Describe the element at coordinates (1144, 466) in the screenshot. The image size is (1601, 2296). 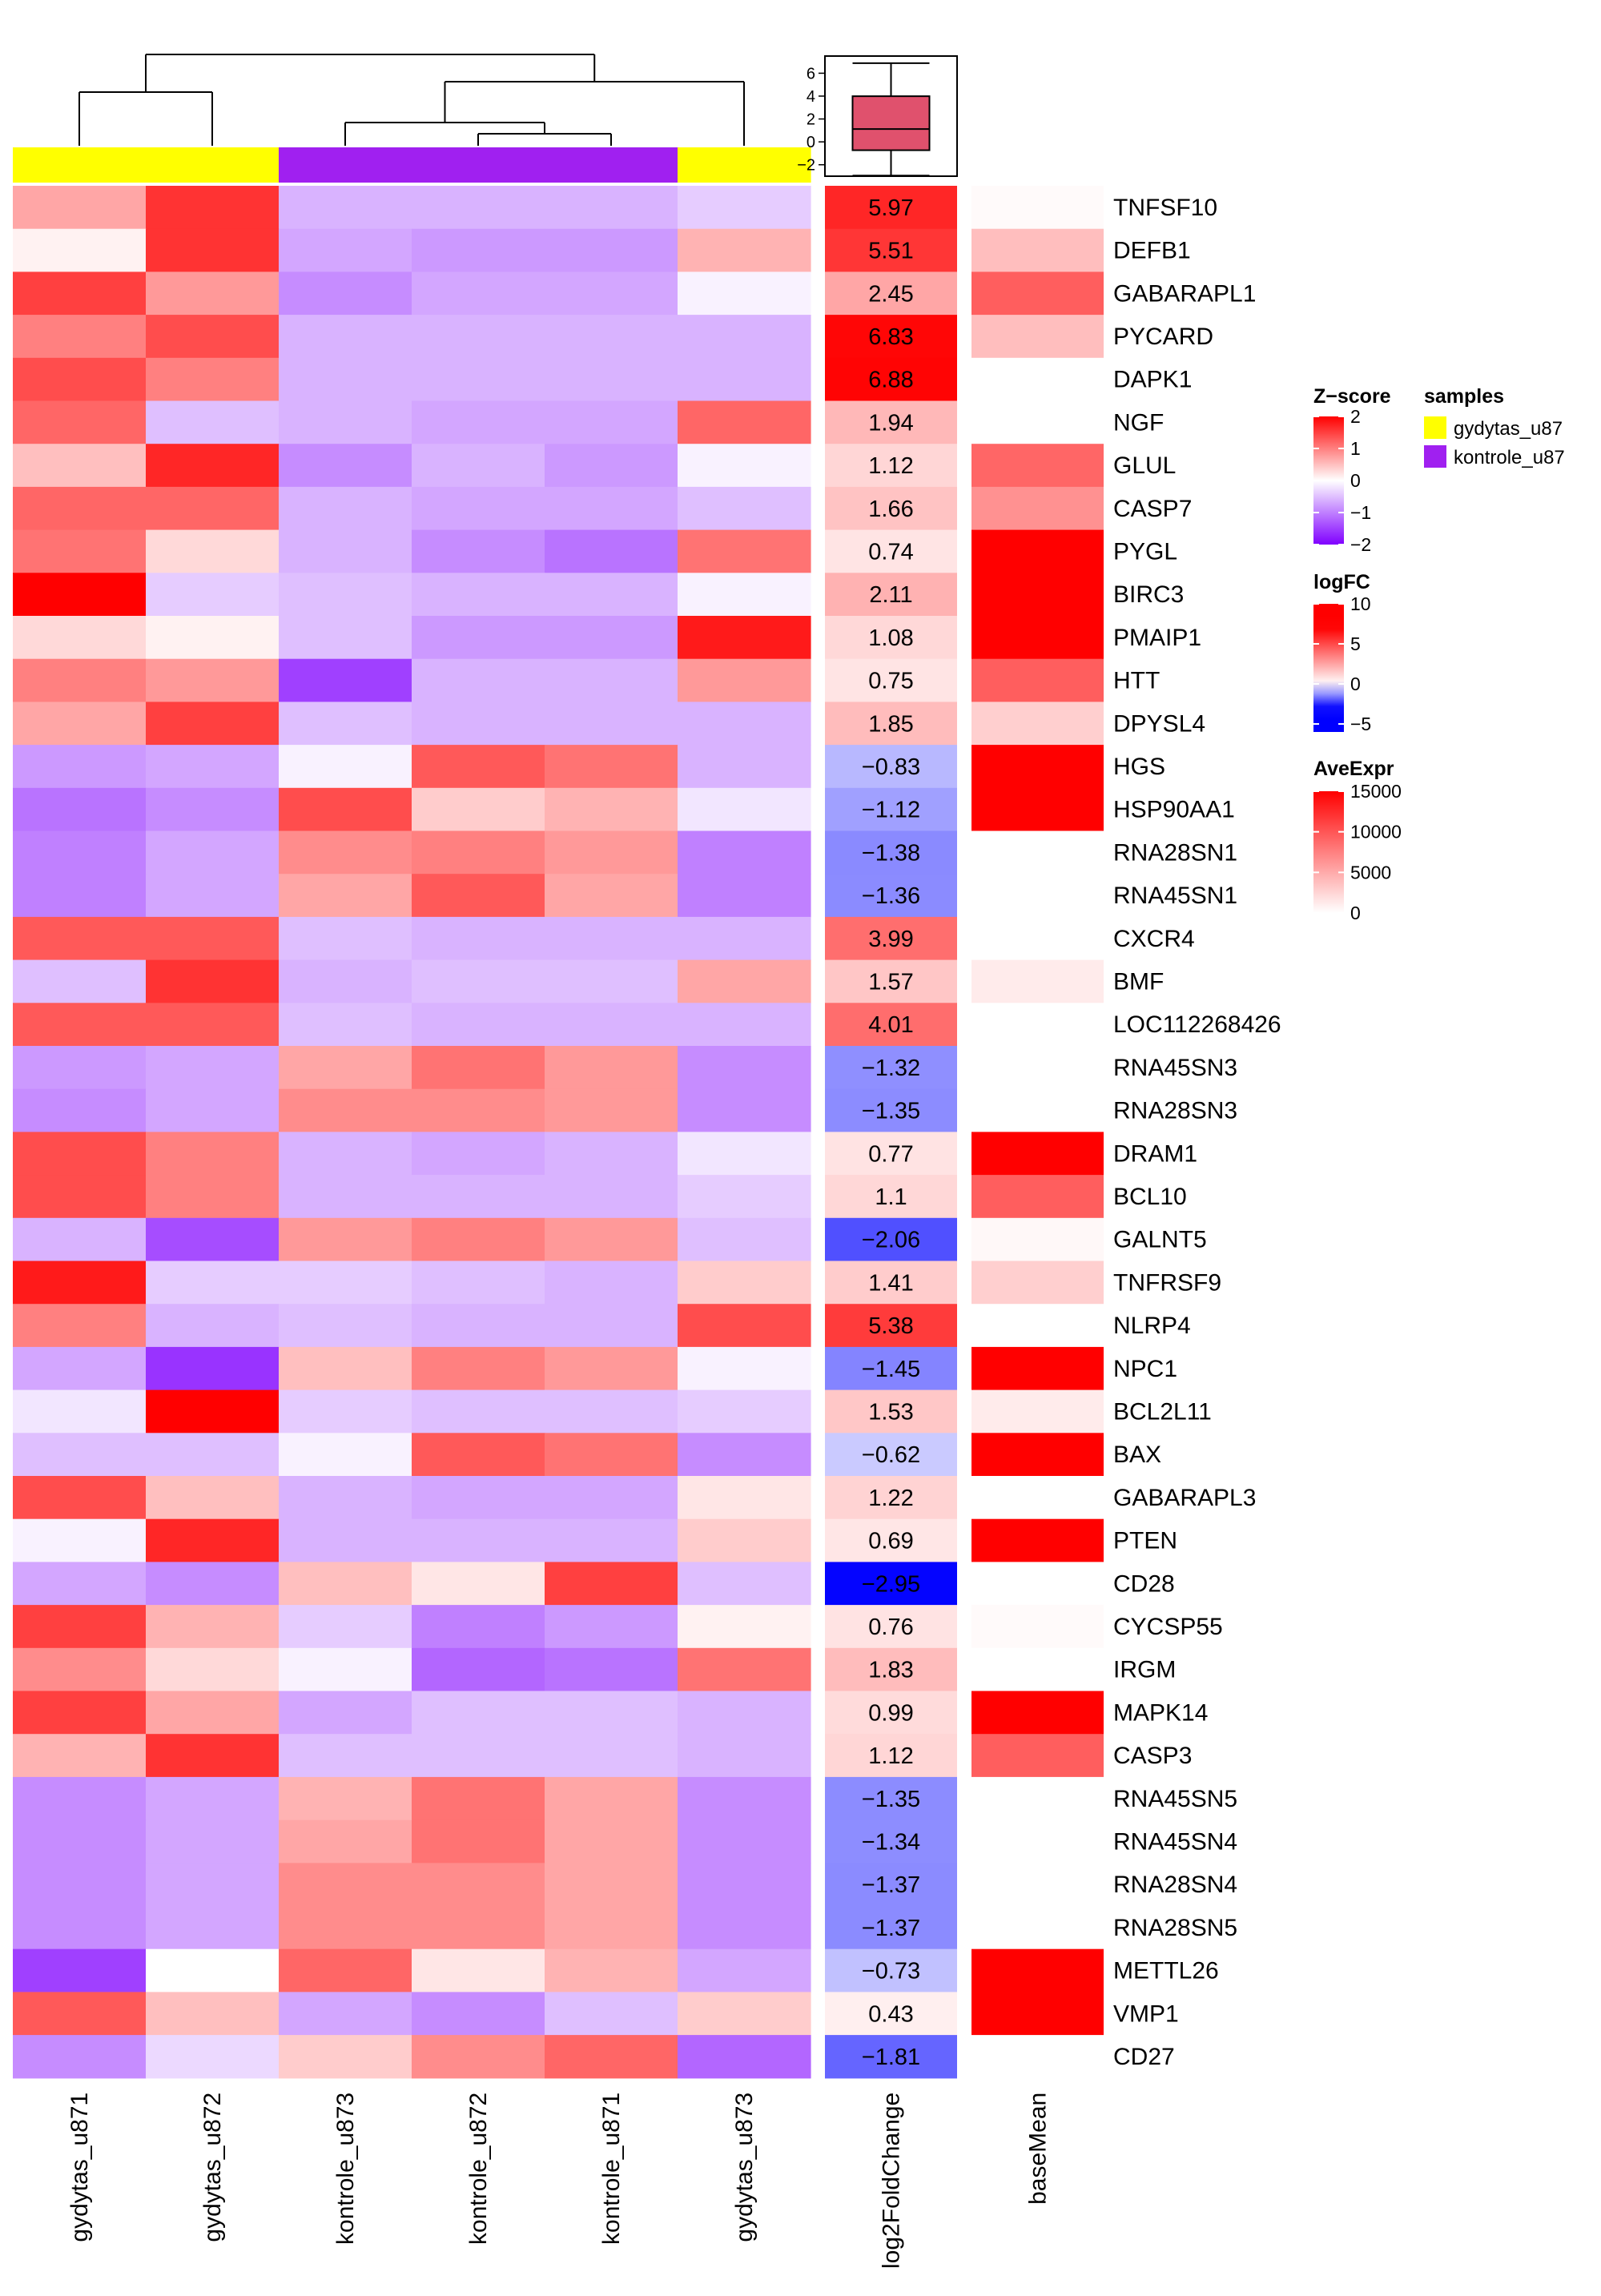
I see `gene-label: GLUL` at that location.